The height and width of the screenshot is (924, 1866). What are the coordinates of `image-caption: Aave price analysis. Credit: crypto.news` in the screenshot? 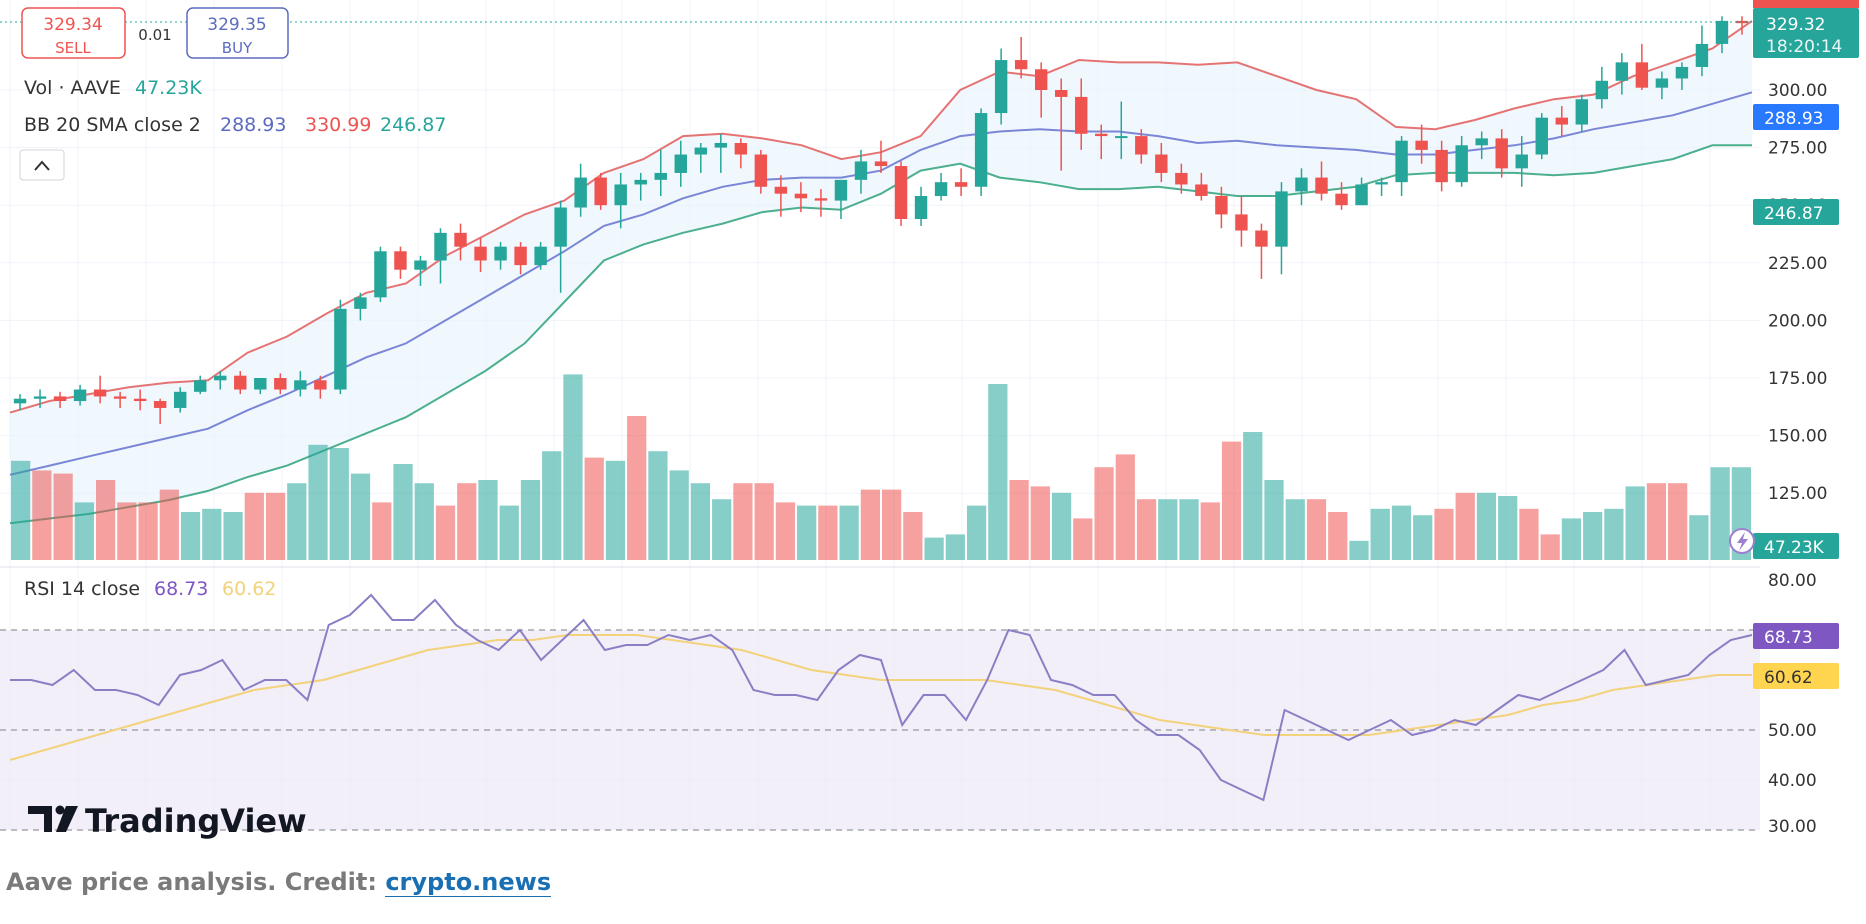 It's located at (279, 882).